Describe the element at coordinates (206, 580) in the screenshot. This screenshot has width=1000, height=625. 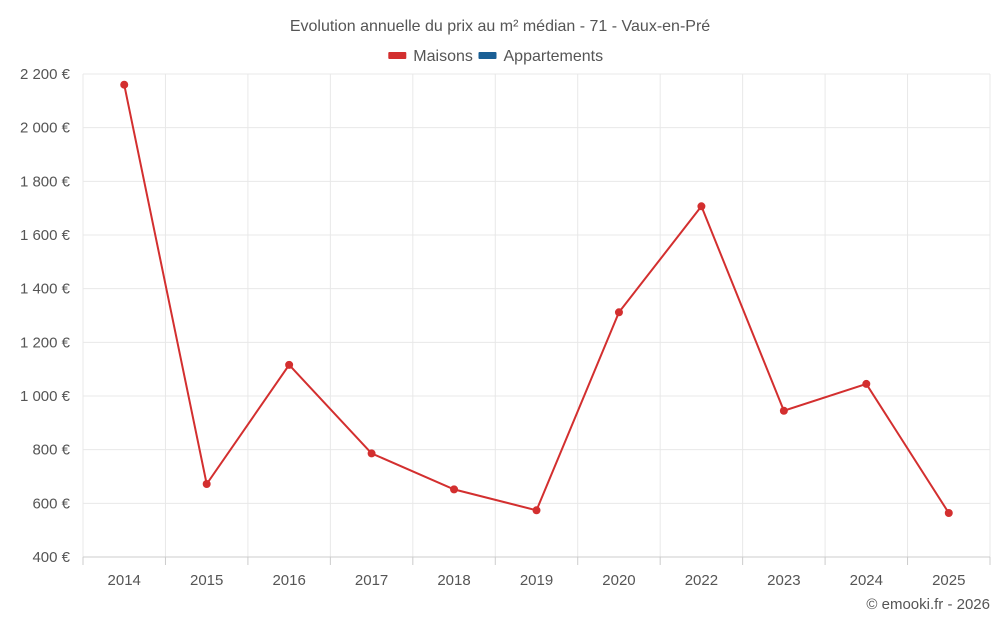
I see `x-tick-label: 2015` at that location.